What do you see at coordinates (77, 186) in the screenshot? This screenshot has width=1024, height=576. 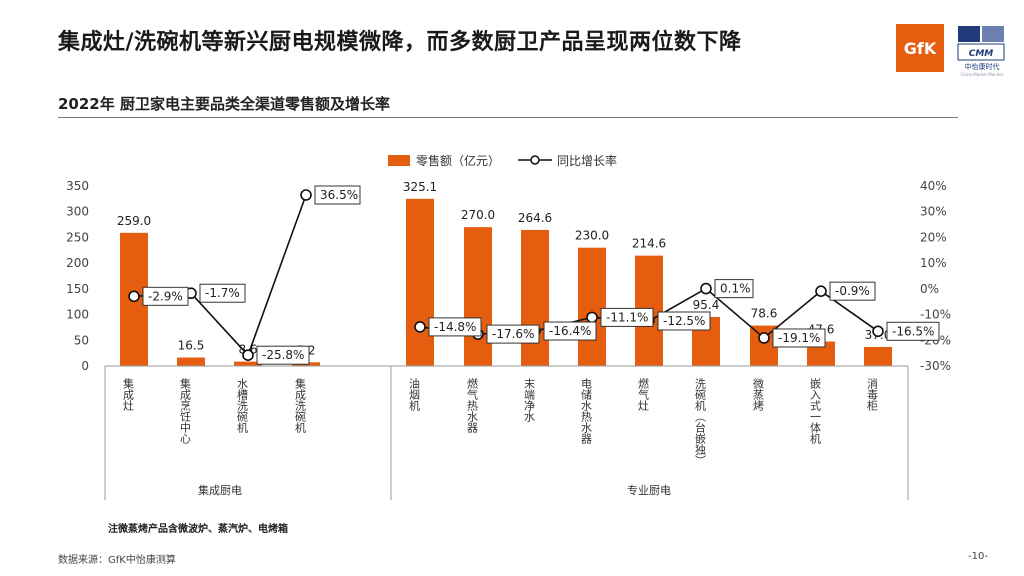 I see `y-left-tick-label: 350` at bounding box center [77, 186].